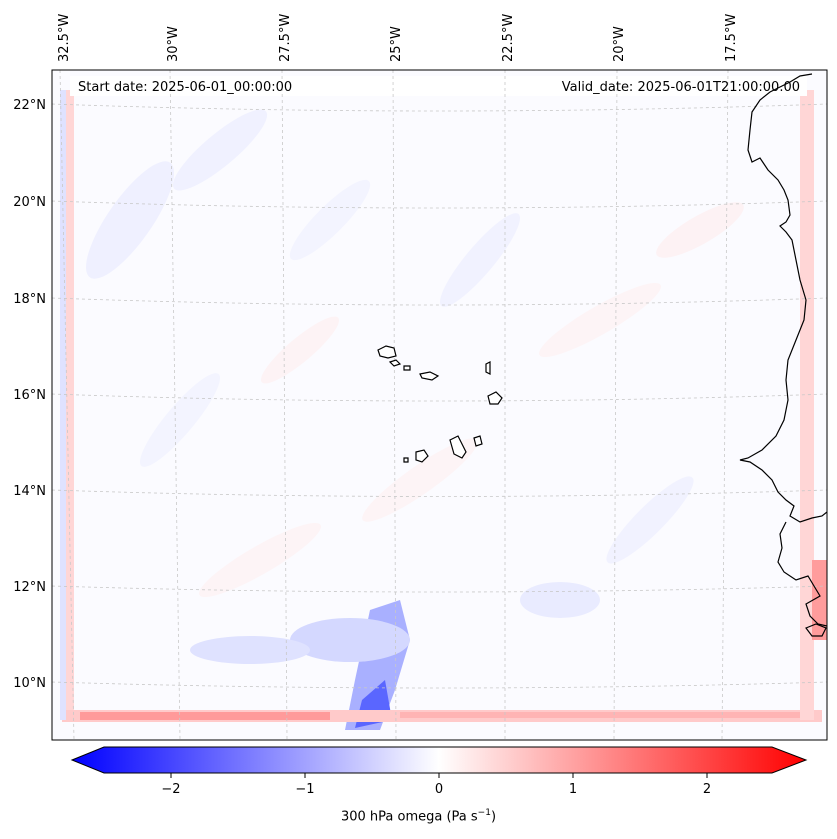 The width and height of the screenshot is (837, 839). What do you see at coordinates (429, 376) in the screenshot?
I see `island-sao-nicolau` at bounding box center [429, 376].